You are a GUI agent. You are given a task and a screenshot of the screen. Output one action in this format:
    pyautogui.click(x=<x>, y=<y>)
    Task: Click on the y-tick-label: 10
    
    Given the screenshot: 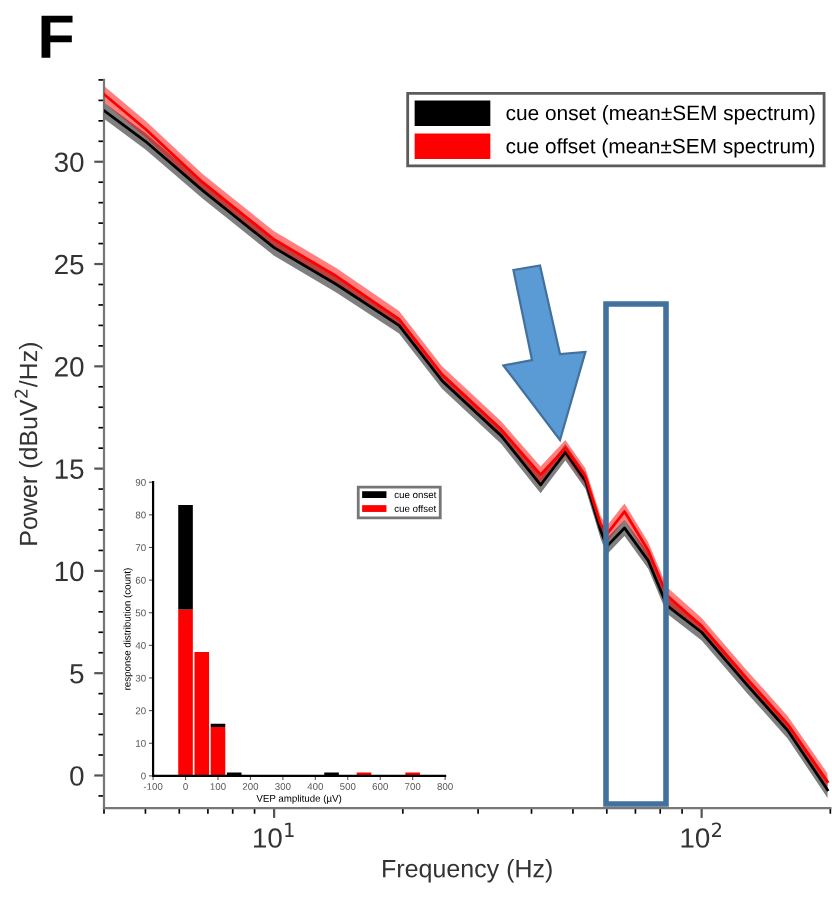 What is the action you would take?
    pyautogui.click(x=69, y=571)
    